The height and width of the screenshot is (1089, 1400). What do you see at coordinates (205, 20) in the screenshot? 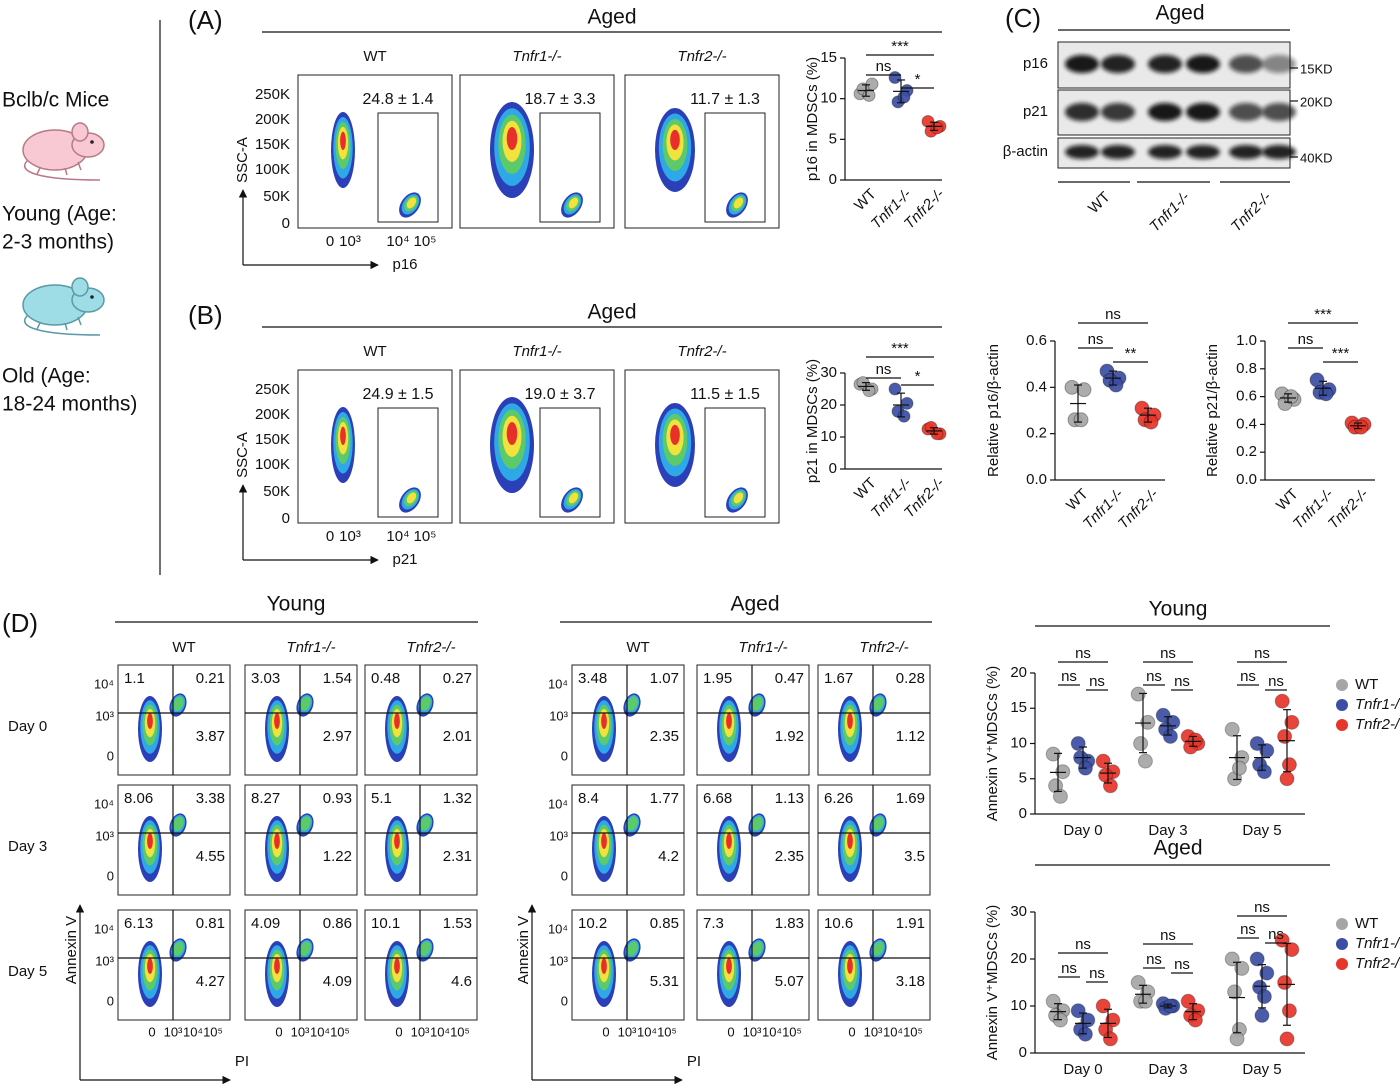
I see `panel-label: (A)` at bounding box center [205, 20].